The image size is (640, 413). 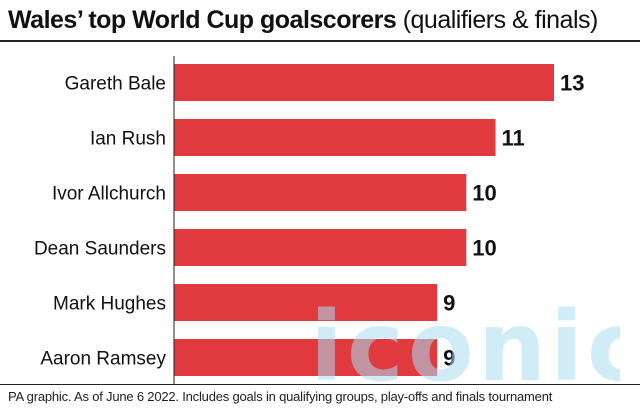 I want to click on bar-gareth-bale, so click(x=364, y=82).